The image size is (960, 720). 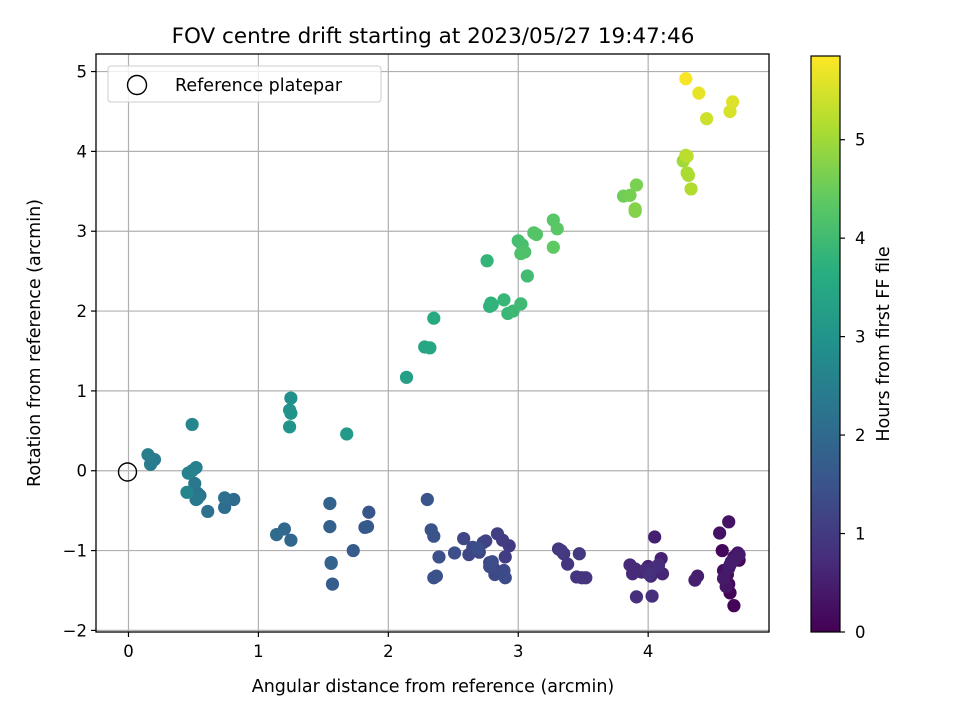 I want to click on colorbar-ticks: 0 1 2 3 4 5, so click(x=853, y=386).